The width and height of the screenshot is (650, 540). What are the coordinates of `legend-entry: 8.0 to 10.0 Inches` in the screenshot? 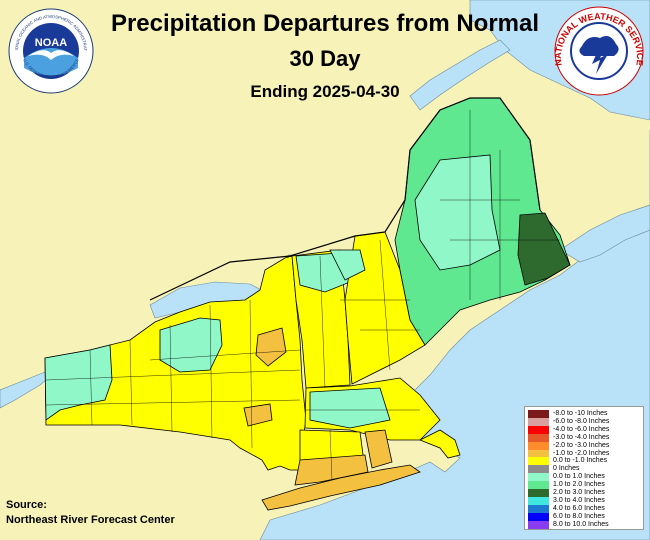 It's located at (584, 524).